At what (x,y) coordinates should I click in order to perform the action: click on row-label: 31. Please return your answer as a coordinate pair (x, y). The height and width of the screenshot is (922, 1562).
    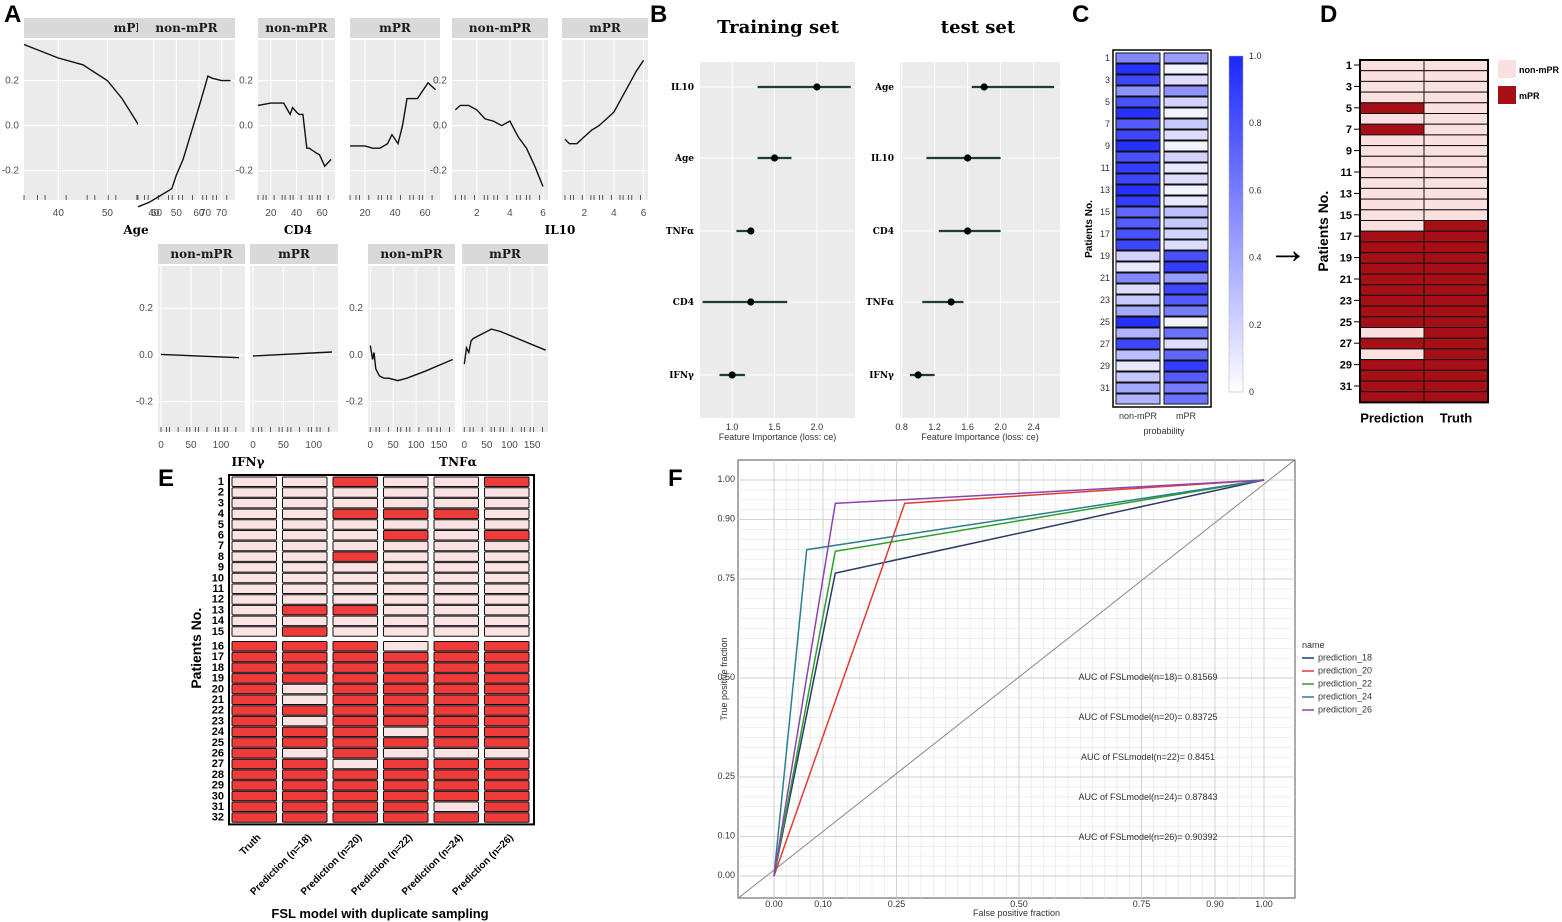
    Looking at the image, I should click on (1346, 387).